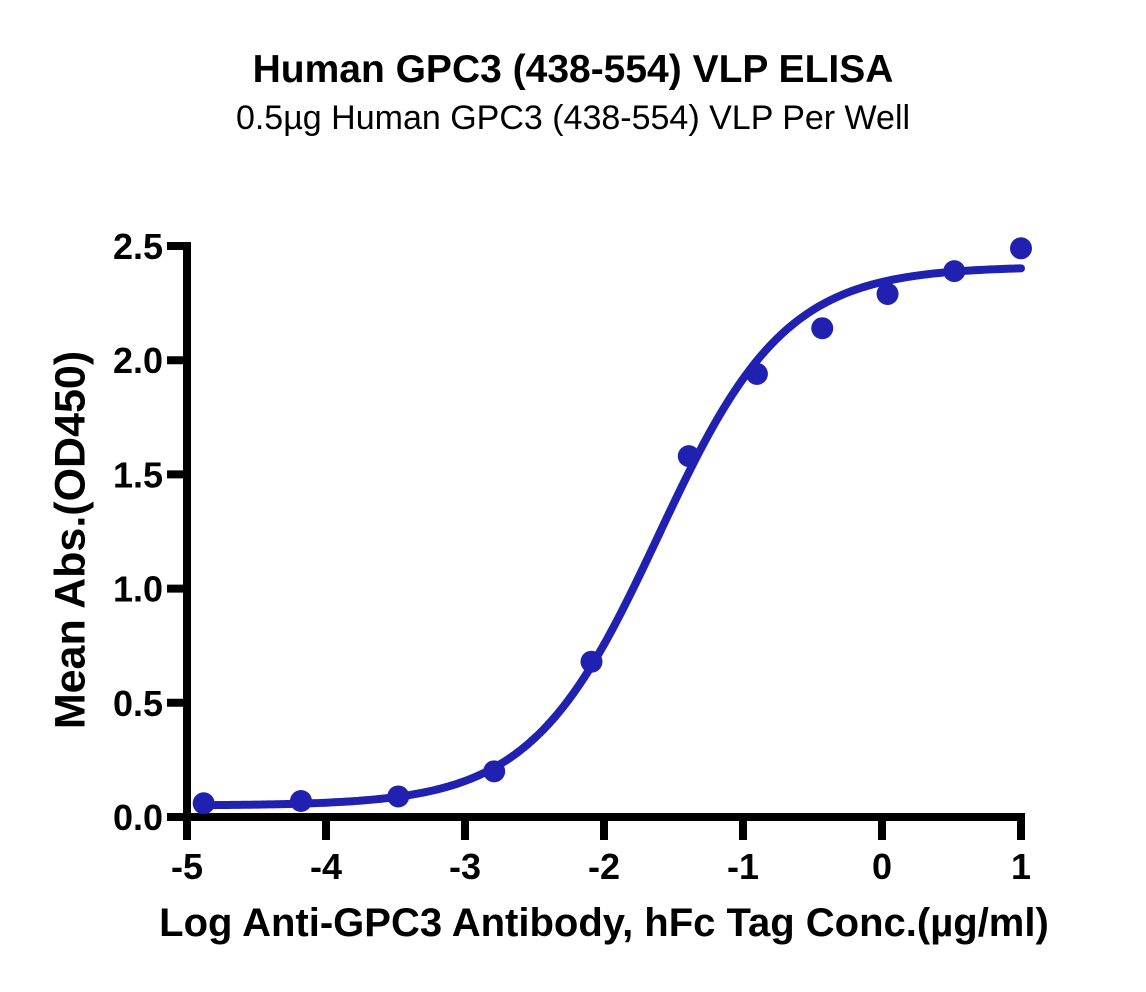 The height and width of the screenshot is (992, 1146). What do you see at coordinates (138, 246) in the screenshot?
I see `y-tick-label: 2.5` at bounding box center [138, 246].